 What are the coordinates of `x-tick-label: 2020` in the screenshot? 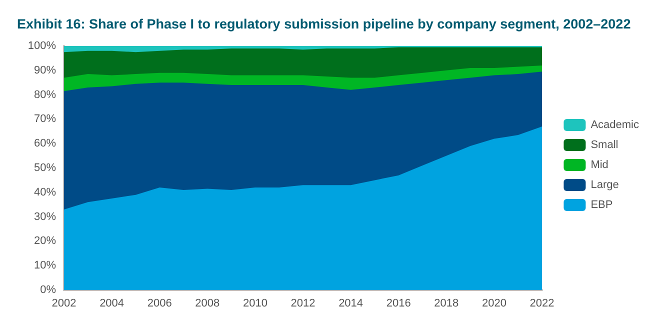 It's located at (494, 304).